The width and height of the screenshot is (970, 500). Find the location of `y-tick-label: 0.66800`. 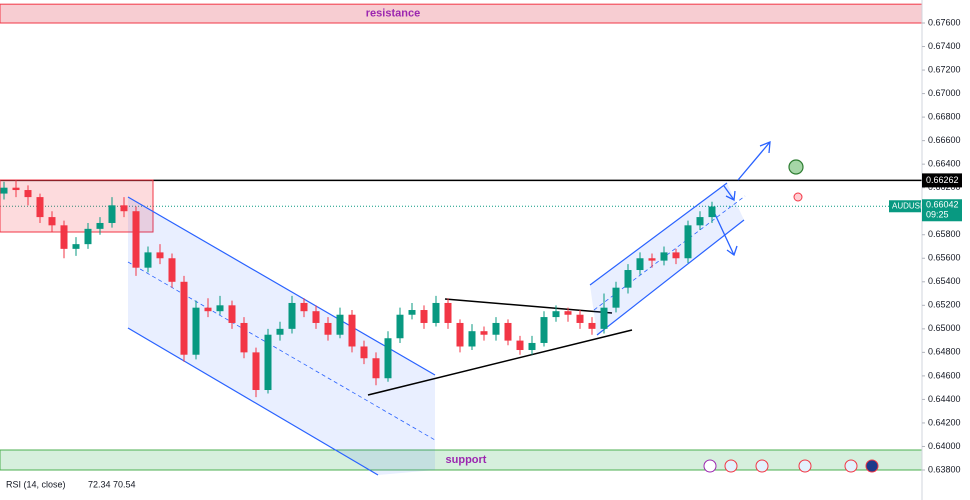

y-tick-label: 0.66800 is located at coordinates (944, 116).